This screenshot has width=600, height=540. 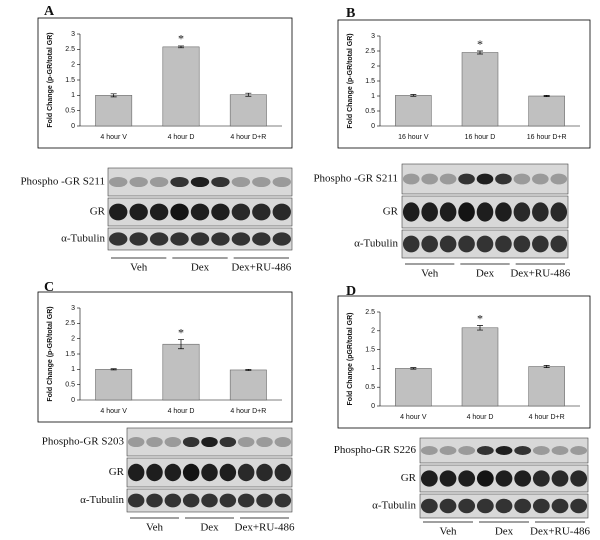 What do you see at coordinates (200, 268) in the screenshot?
I see `group-label: Dex` at bounding box center [200, 268].